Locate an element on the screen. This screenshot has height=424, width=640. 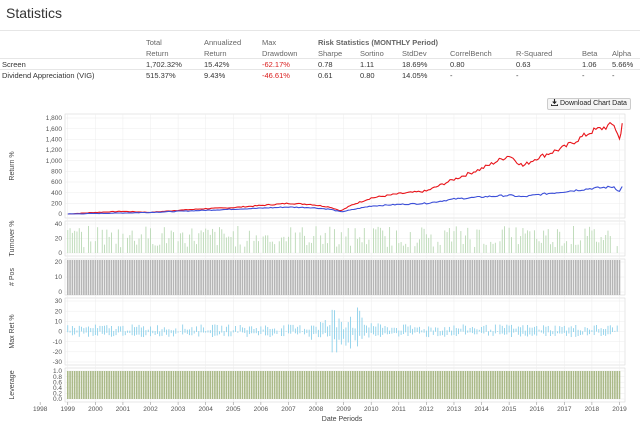
header-cell: Alpha is located at coordinates (622, 53).